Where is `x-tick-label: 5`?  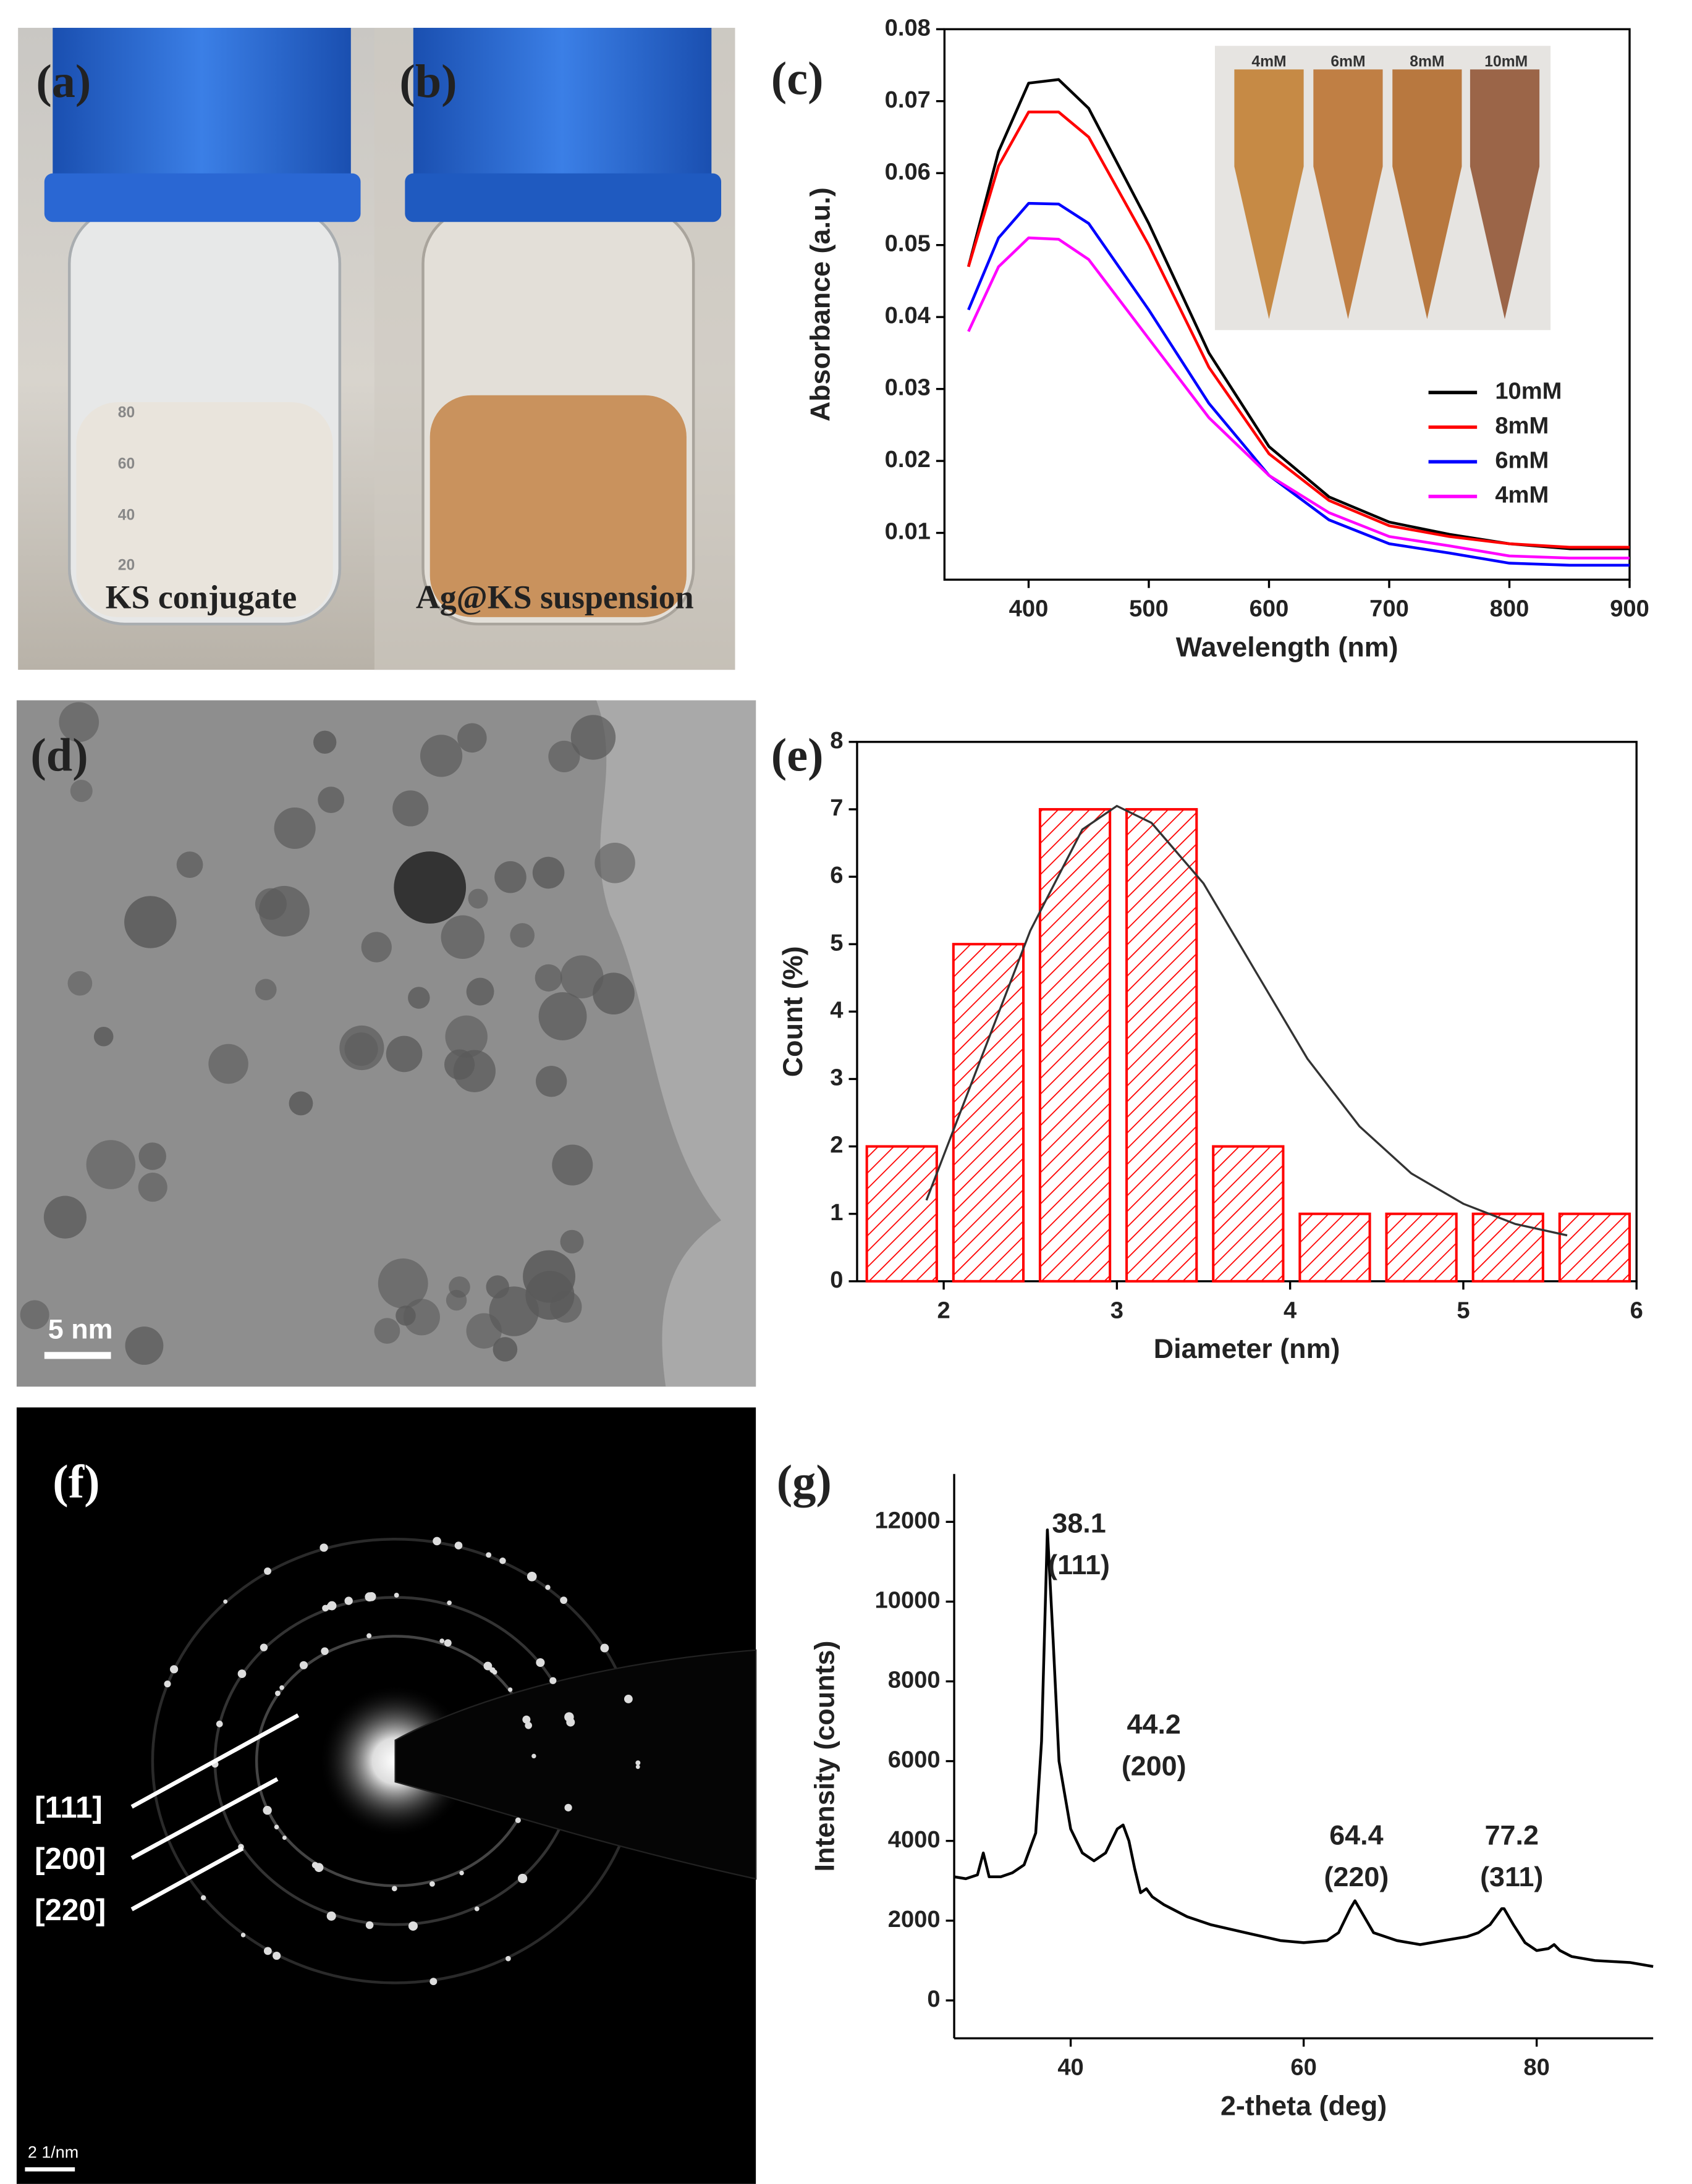 x-tick-label: 5 is located at coordinates (1463, 1310).